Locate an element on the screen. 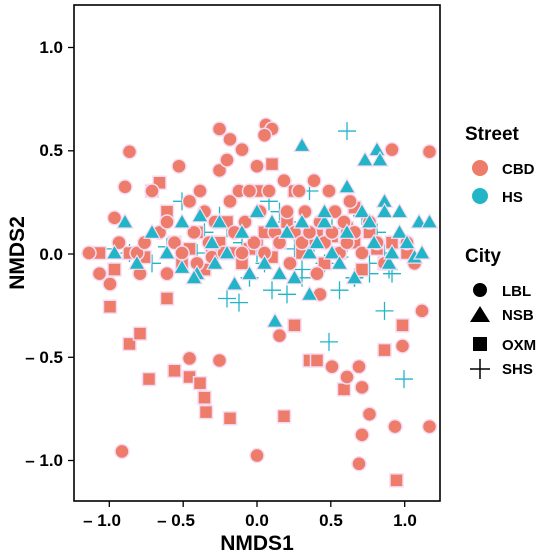  y-axis: 1.0 0.5 0.0 – 0.5 – 1.0 NMDS2 is located at coordinates (40, 254).